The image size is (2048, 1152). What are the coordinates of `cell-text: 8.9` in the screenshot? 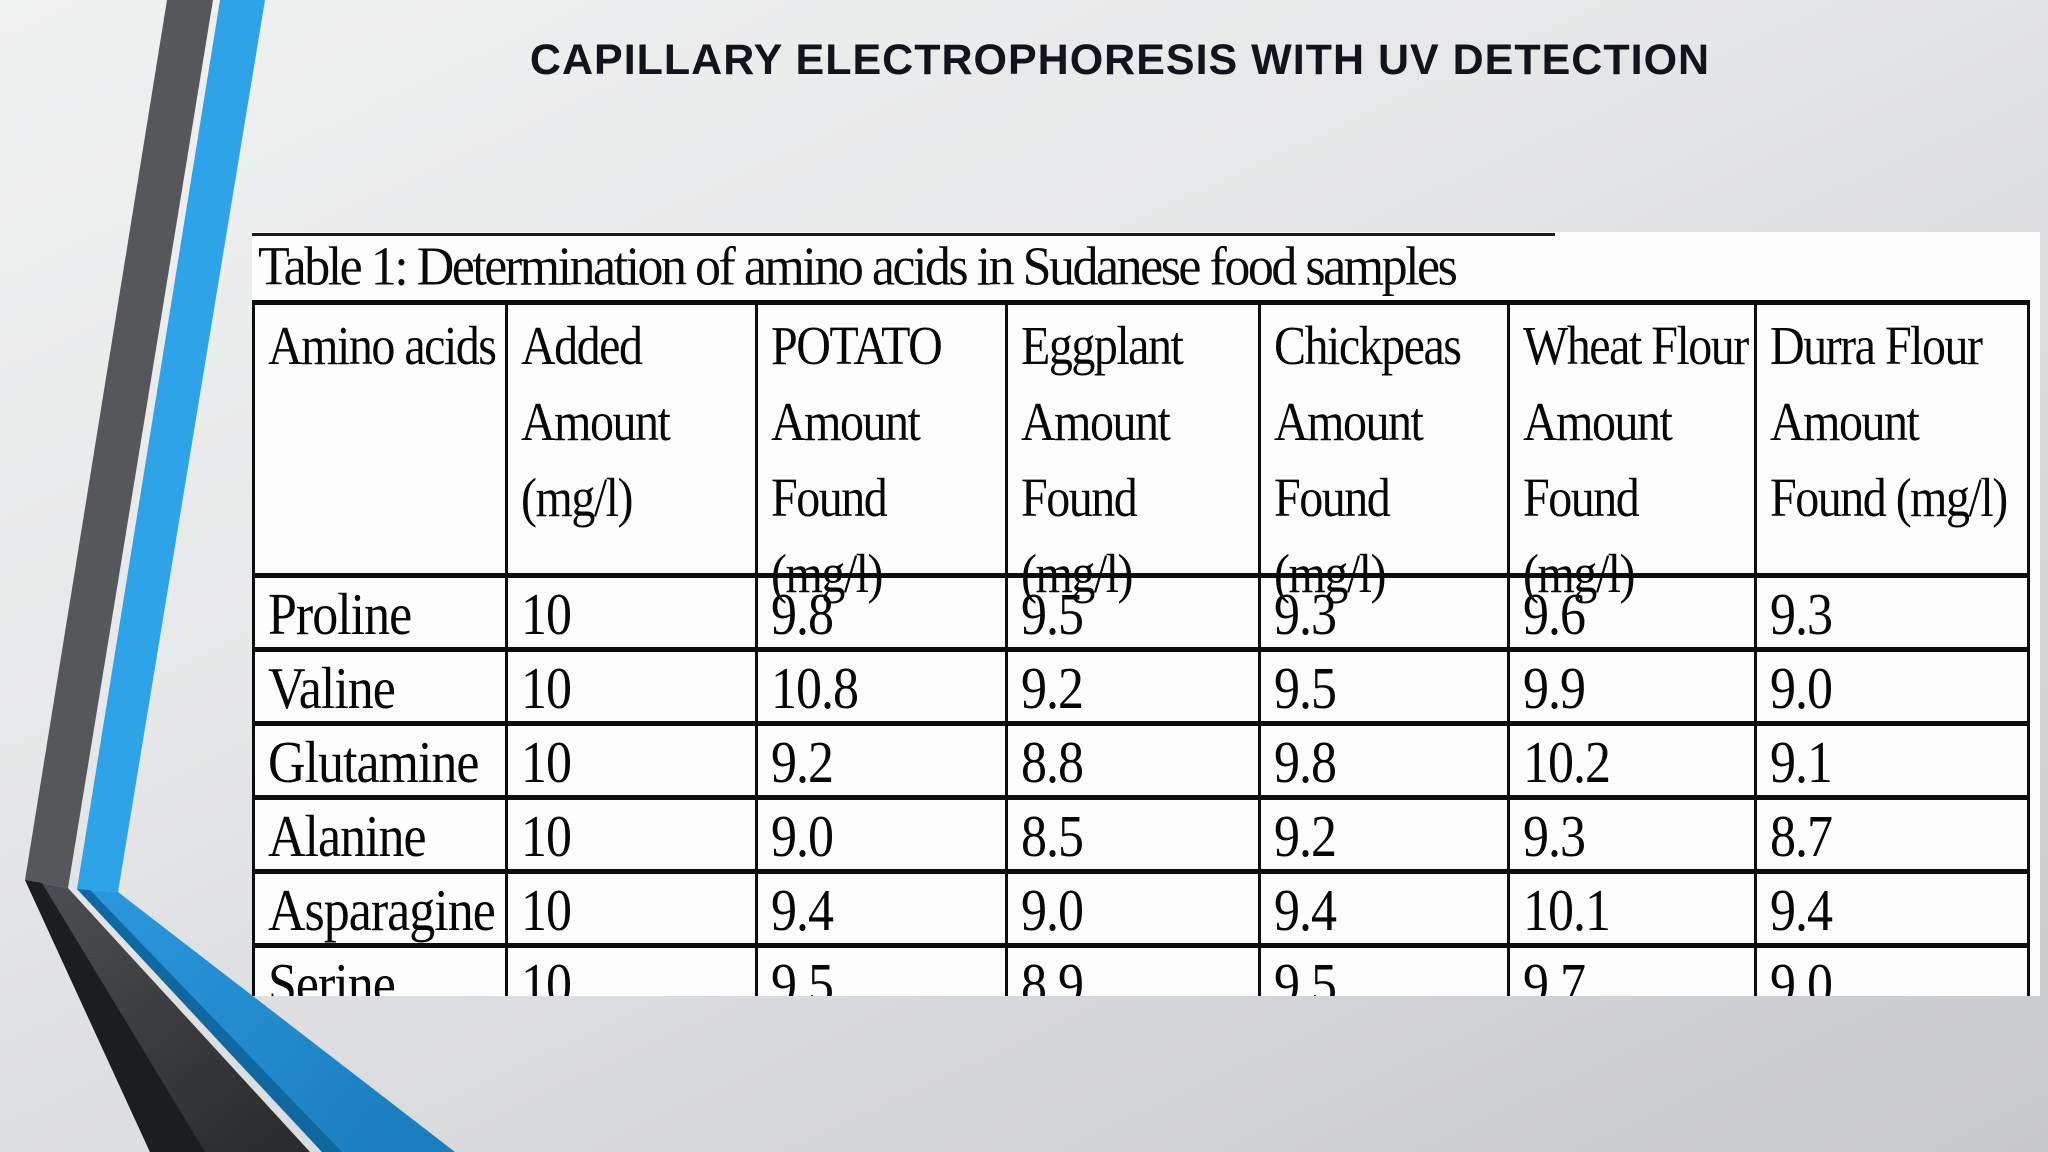 It's located at (1052, 974).